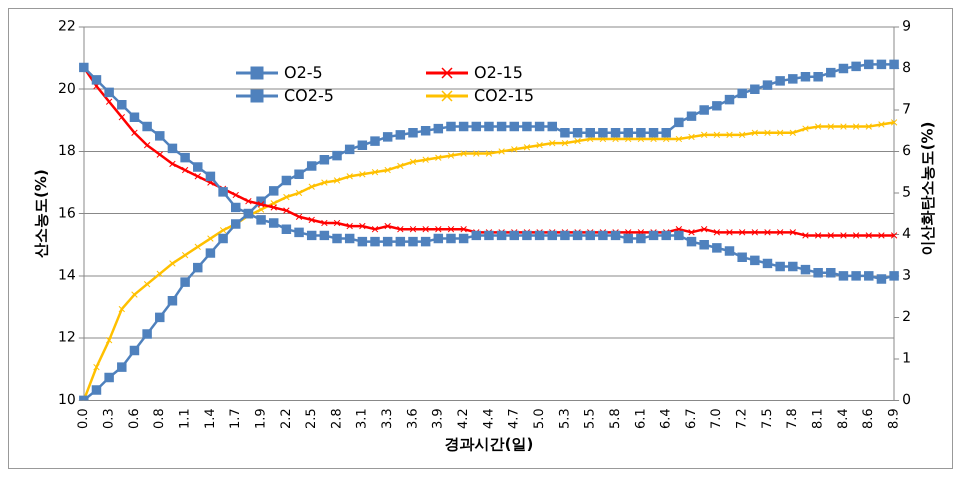 Image resolution: width=961 pixels, height=477 pixels. Describe the element at coordinates (160, 419) in the screenshot. I see `x-tick-label: 0.8` at that location.